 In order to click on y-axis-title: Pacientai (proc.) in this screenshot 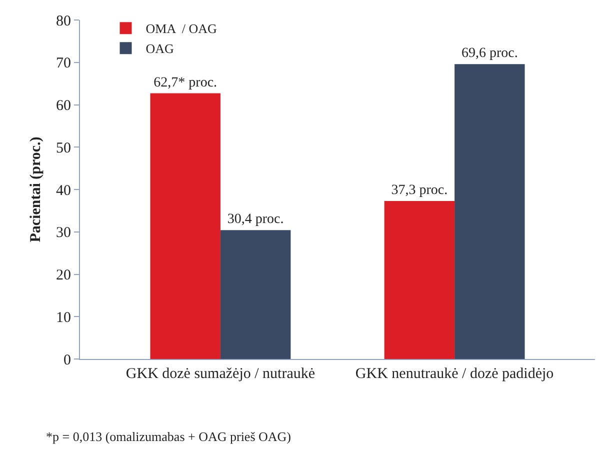, I will do `click(36, 189)`.